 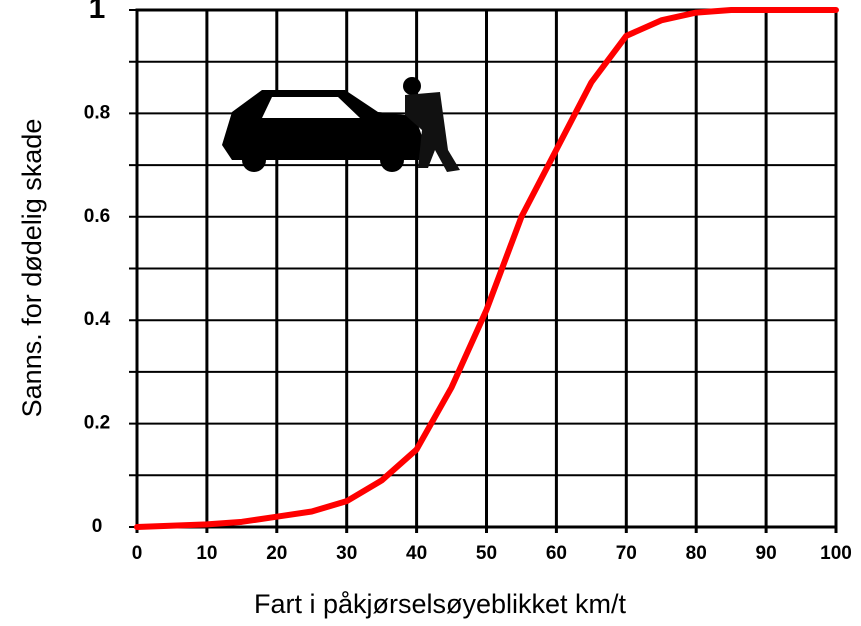 I want to click on x-tick-label: 30, so click(x=346, y=553).